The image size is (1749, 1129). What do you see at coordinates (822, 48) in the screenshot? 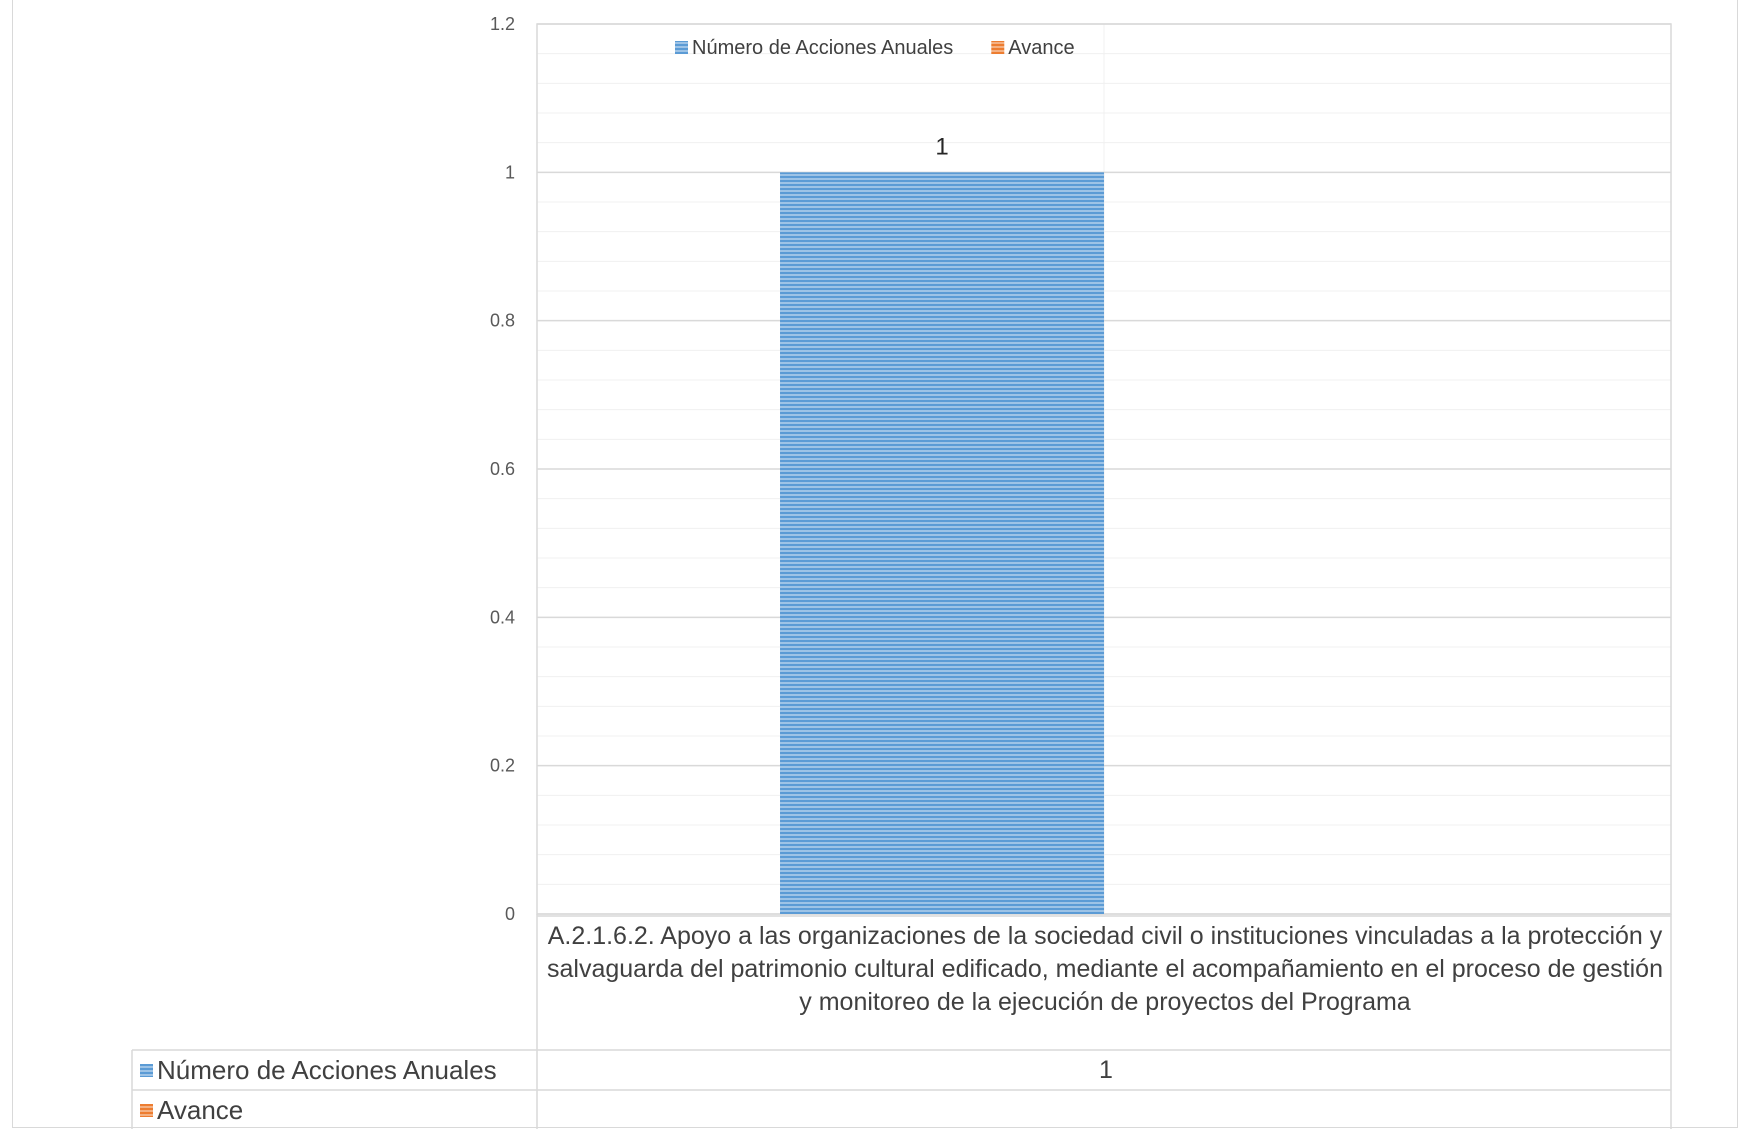
I see `legend-entry: Número de Acciones Anuales` at bounding box center [822, 48].